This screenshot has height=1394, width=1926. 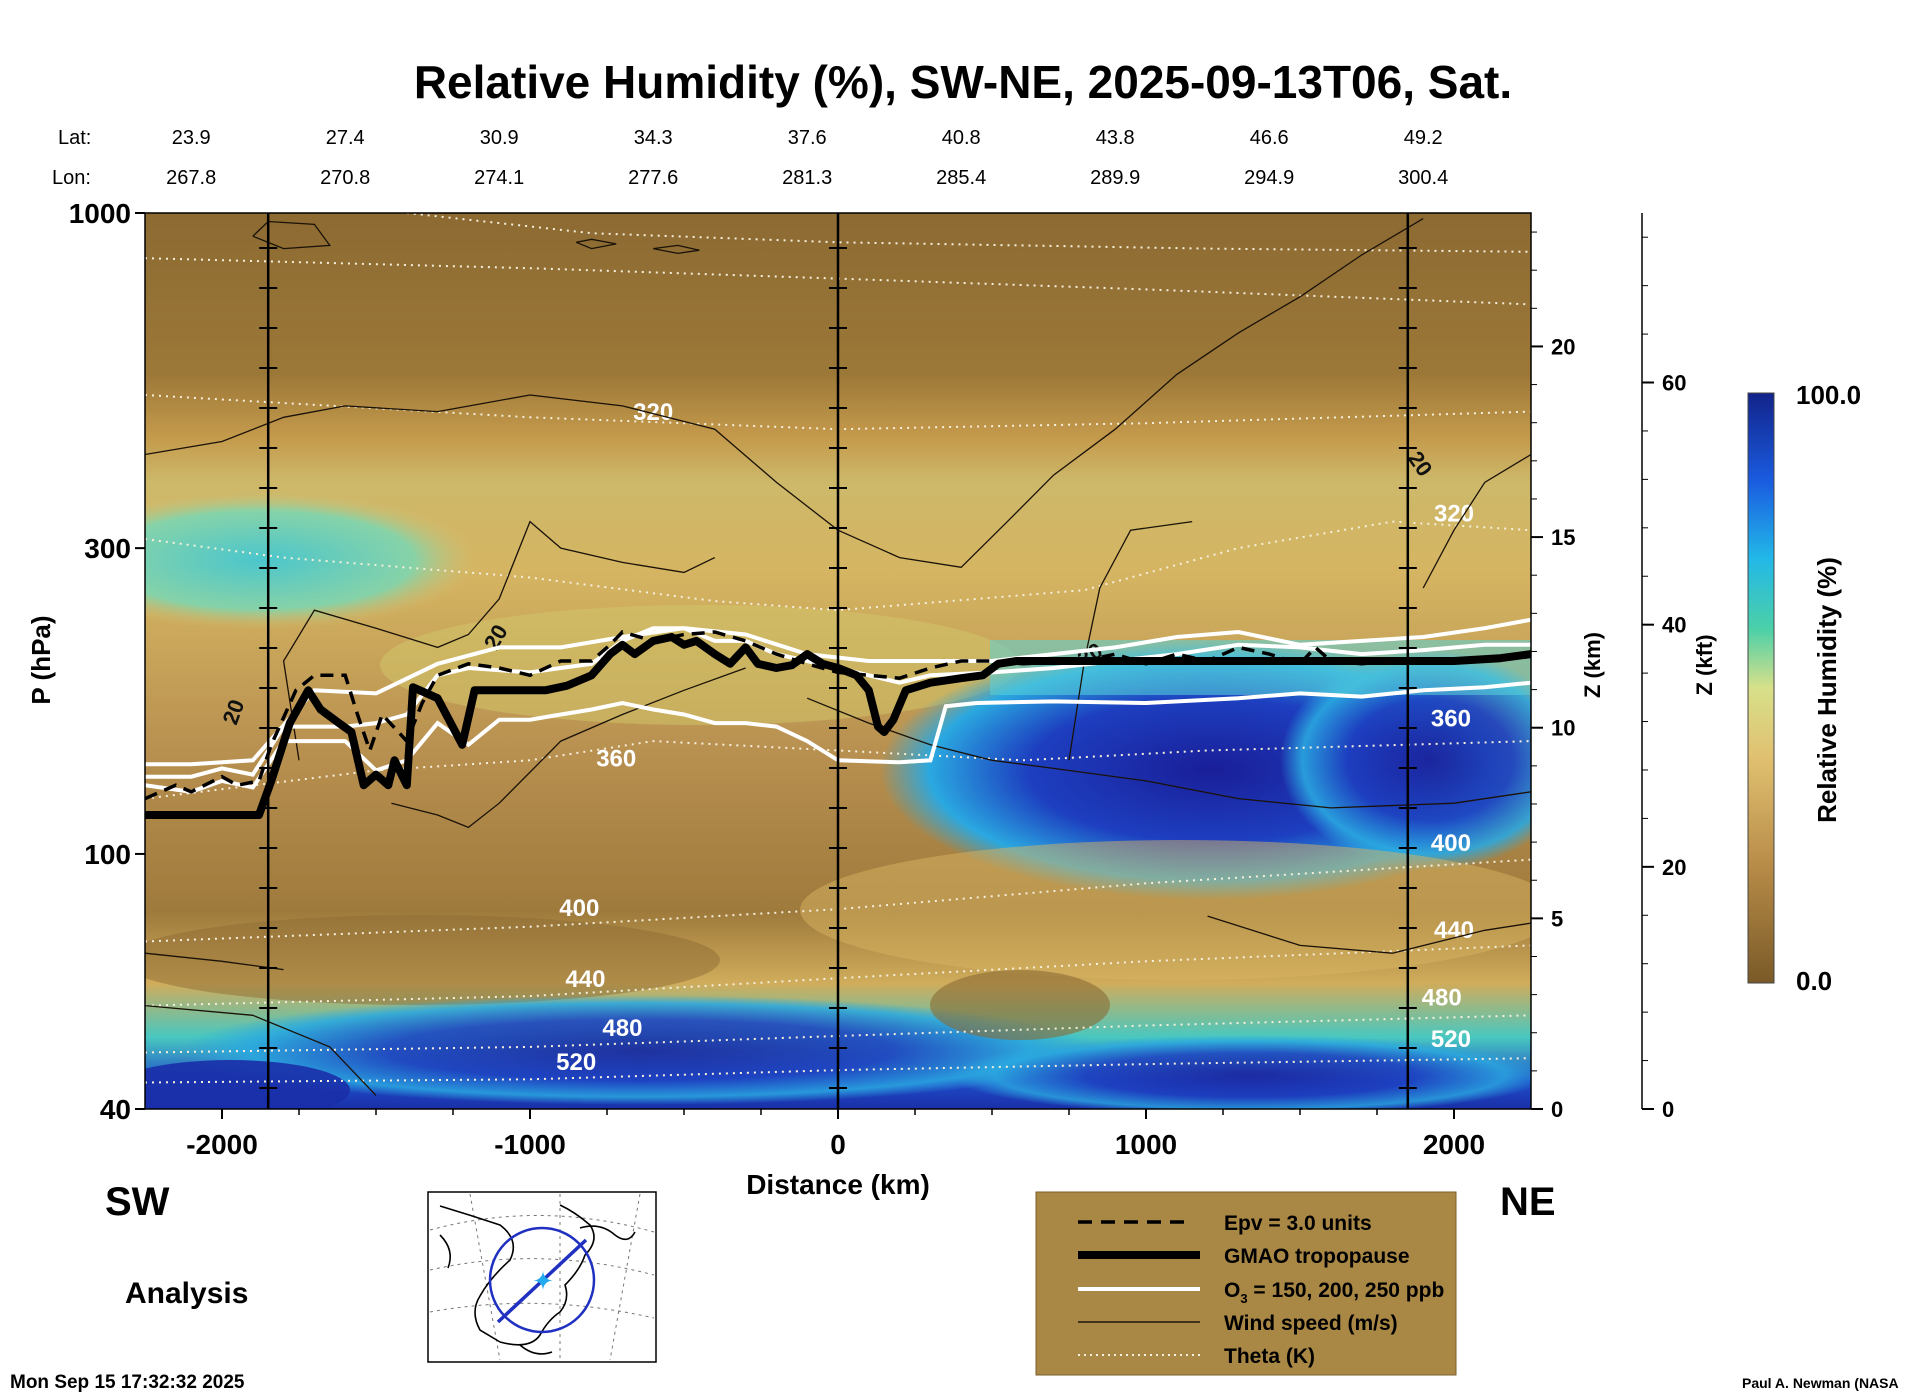 What do you see at coordinates (1674, 625) in the screenshot?
I see `z-kft-tick-label: 40` at bounding box center [1674, 625].